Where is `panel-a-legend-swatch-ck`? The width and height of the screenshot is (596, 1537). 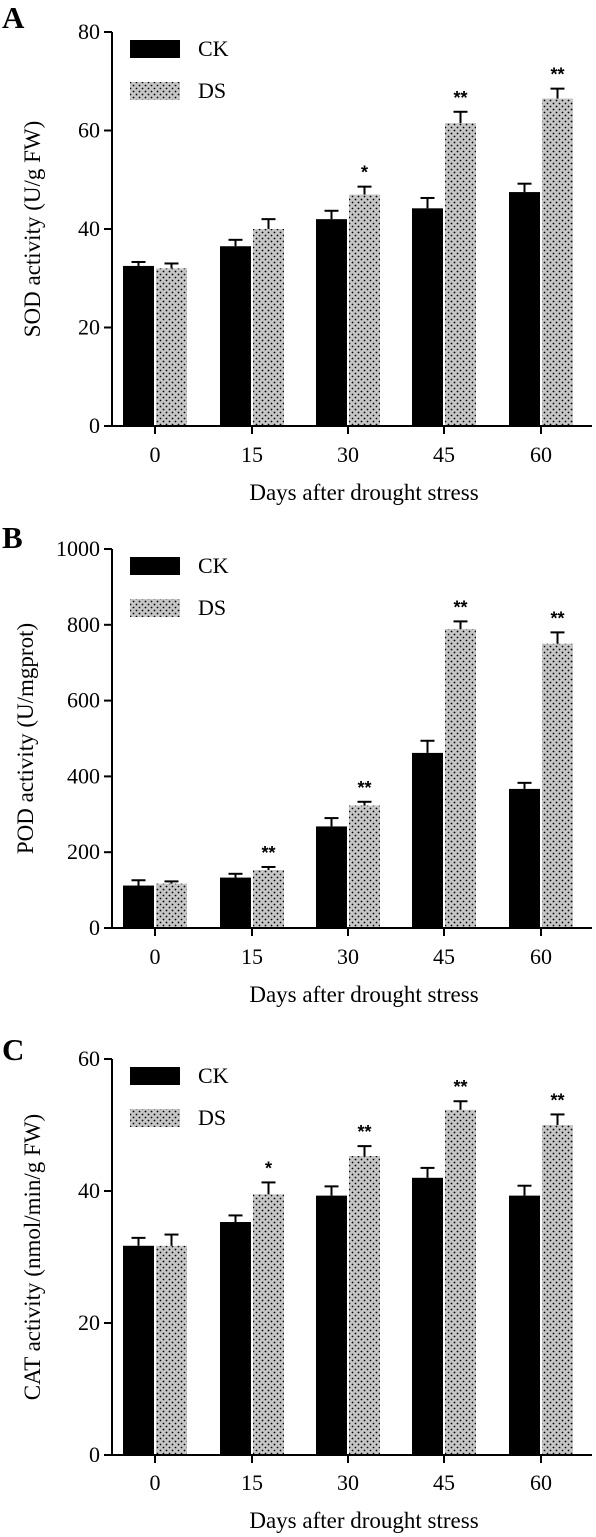
panel-a-legend-swatch-ck is located at coordinates (155, 49).